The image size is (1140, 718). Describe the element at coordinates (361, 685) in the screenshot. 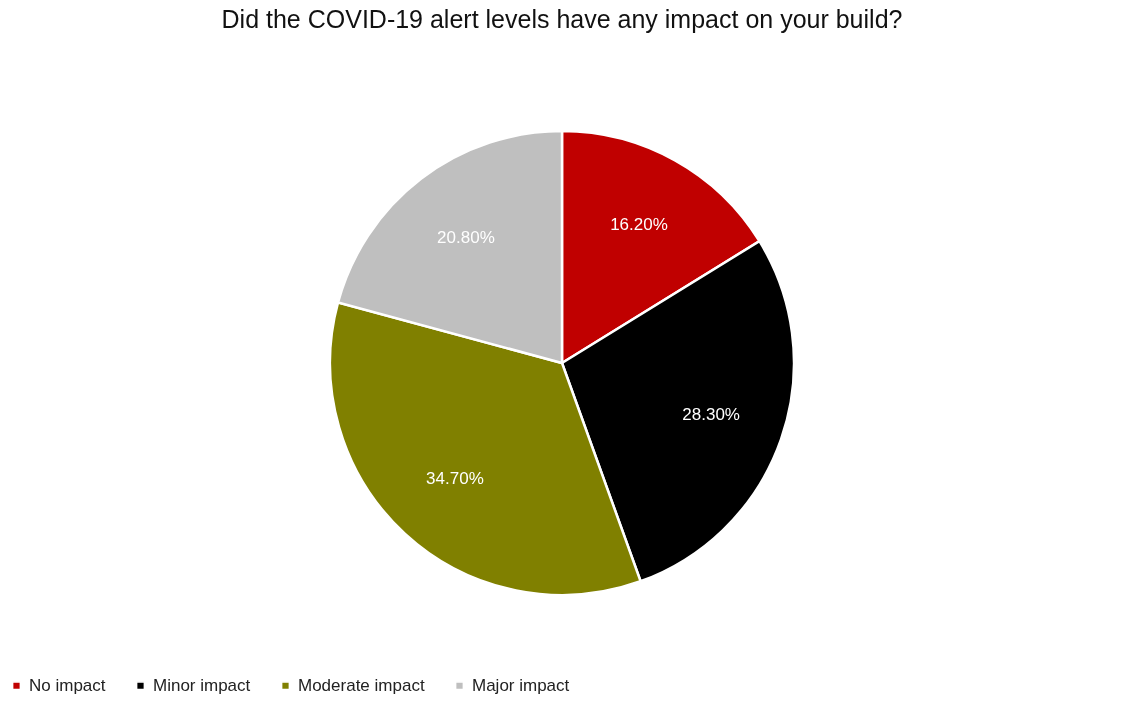

I see `legend-label: Moderate impact` at that location.